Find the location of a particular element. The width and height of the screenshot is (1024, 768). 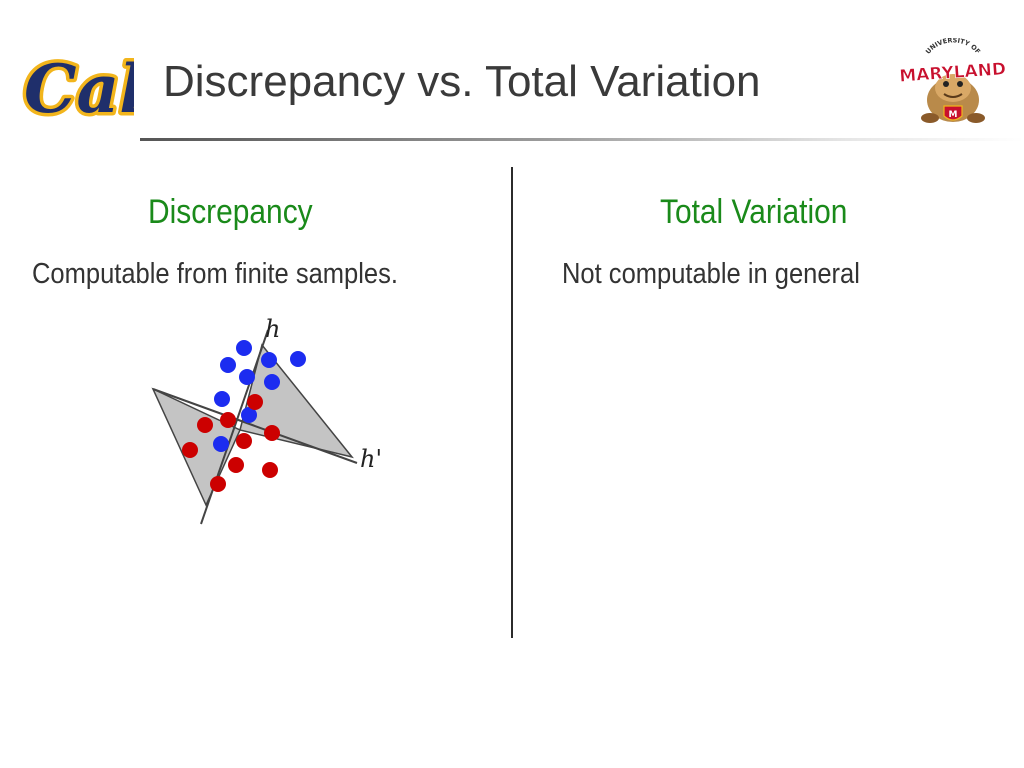

cal-logo: Cal Cal is located at coordinates (78, 89).